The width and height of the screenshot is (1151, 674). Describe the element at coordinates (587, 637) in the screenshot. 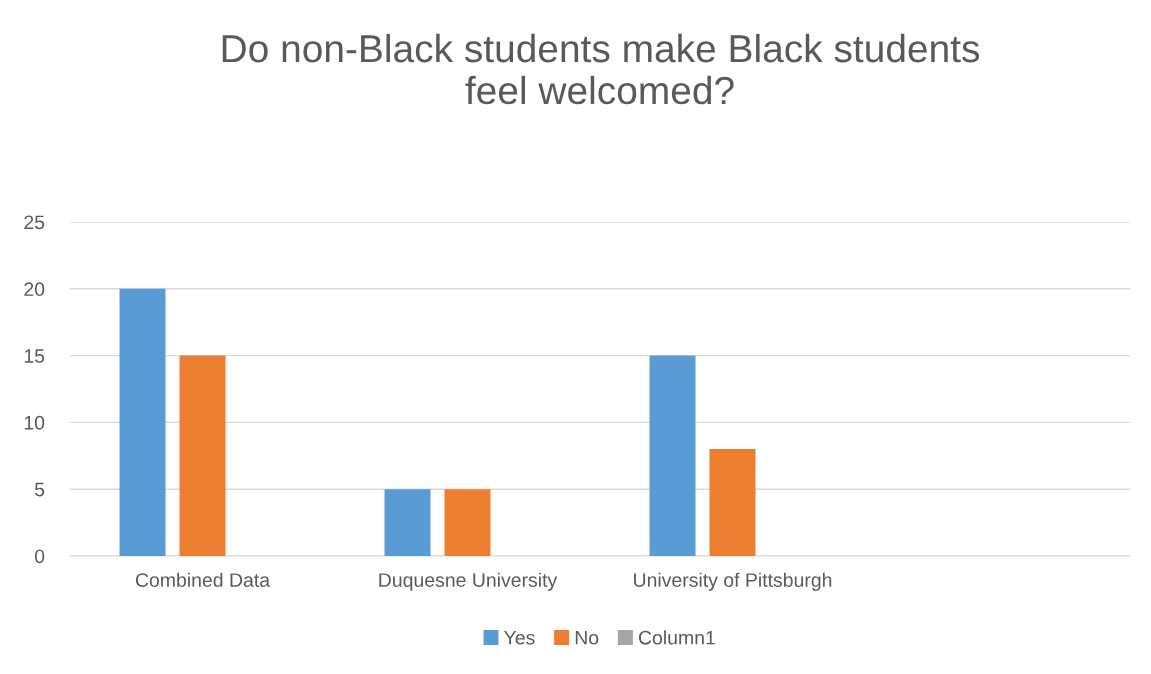

I see `legend-label: No` at that location.